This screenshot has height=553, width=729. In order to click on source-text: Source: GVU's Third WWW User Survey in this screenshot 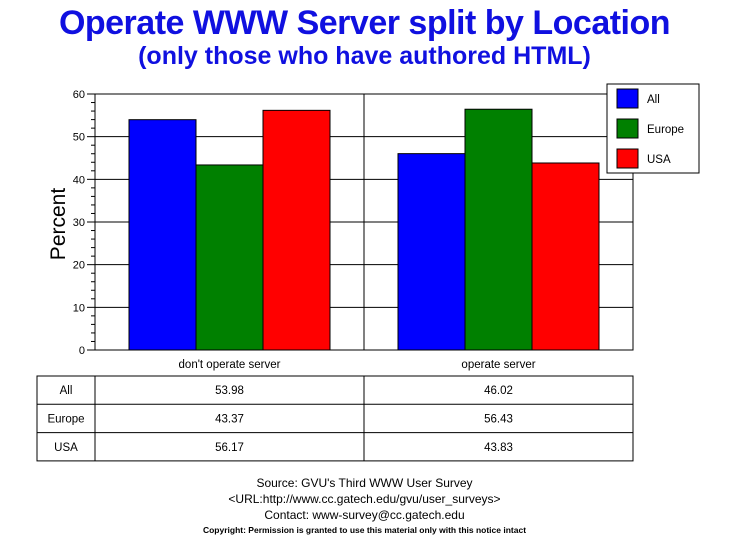, I will do `click(364, 483)`.